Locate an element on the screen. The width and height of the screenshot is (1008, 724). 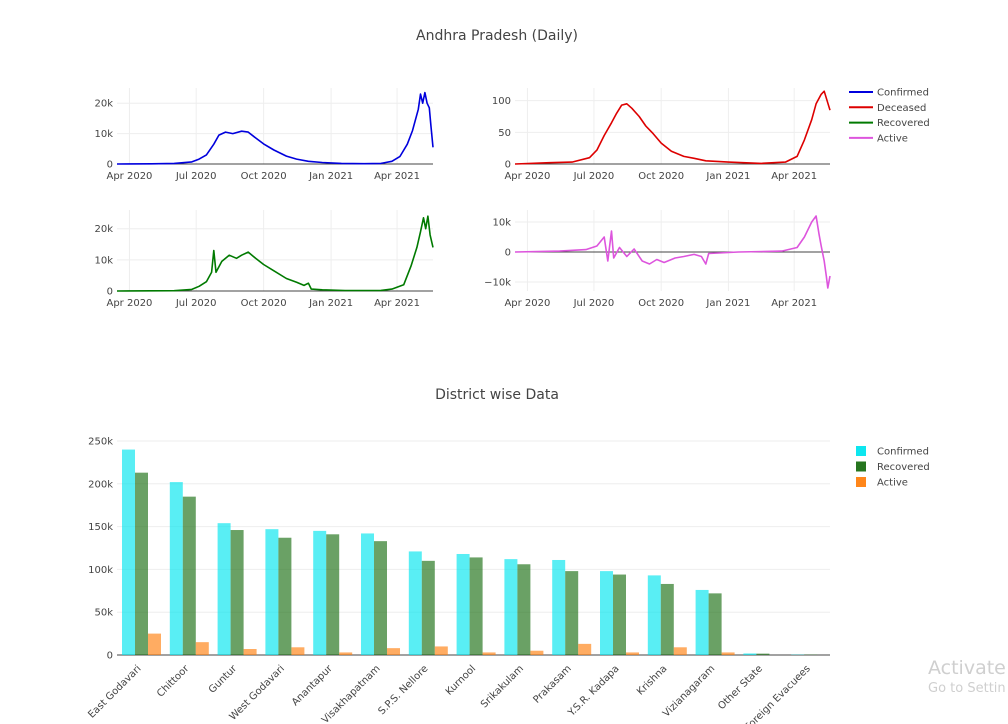
x-tick-label: Y.S.R. Kadapa is located at coordinates (594, 691).